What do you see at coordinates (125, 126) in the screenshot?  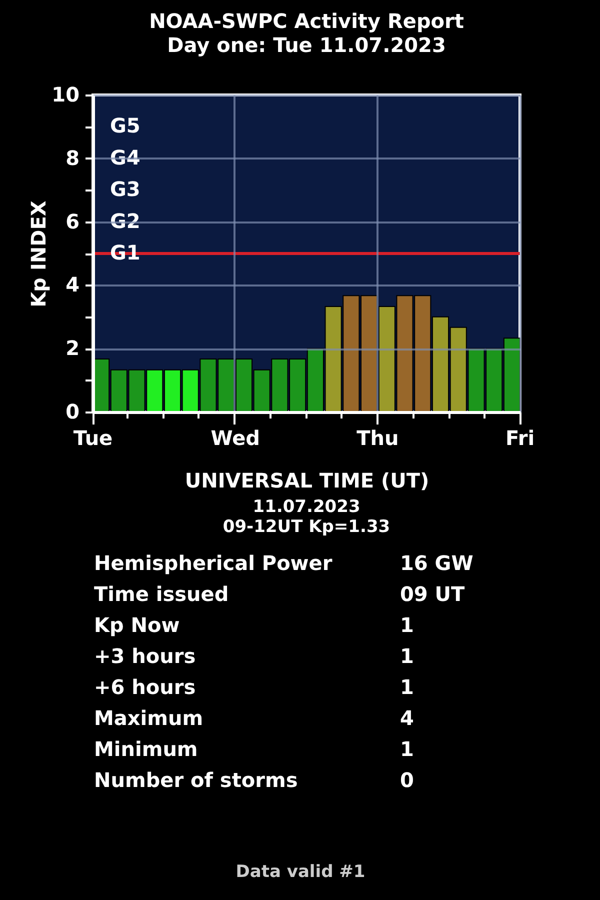 I see `annotation: G5` at bounding box center [125, 126].